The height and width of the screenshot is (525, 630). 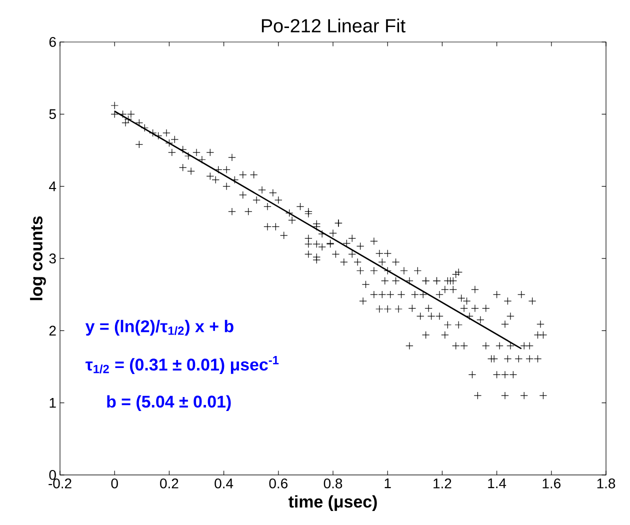 I want to click on x-tick-label: 0.2, so click(x=169, y=483).